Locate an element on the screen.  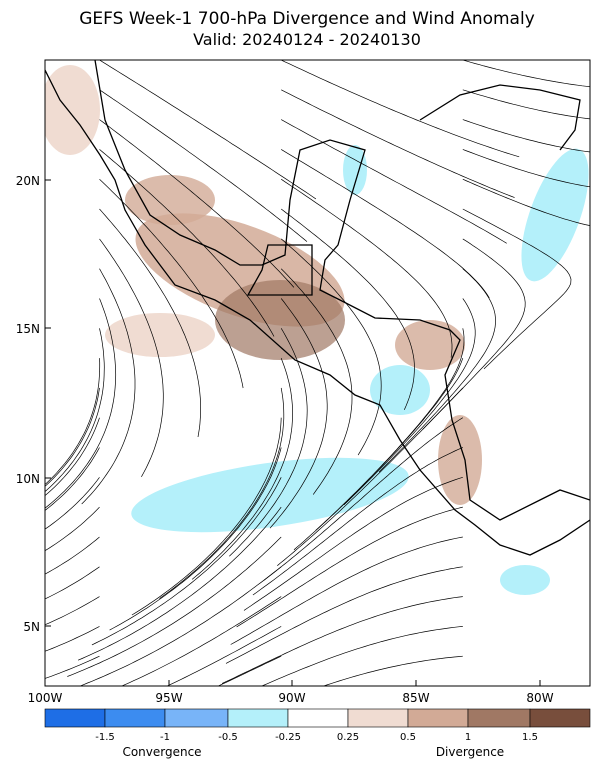
colorbar-label: 1 is located at coordinates (468, 737).